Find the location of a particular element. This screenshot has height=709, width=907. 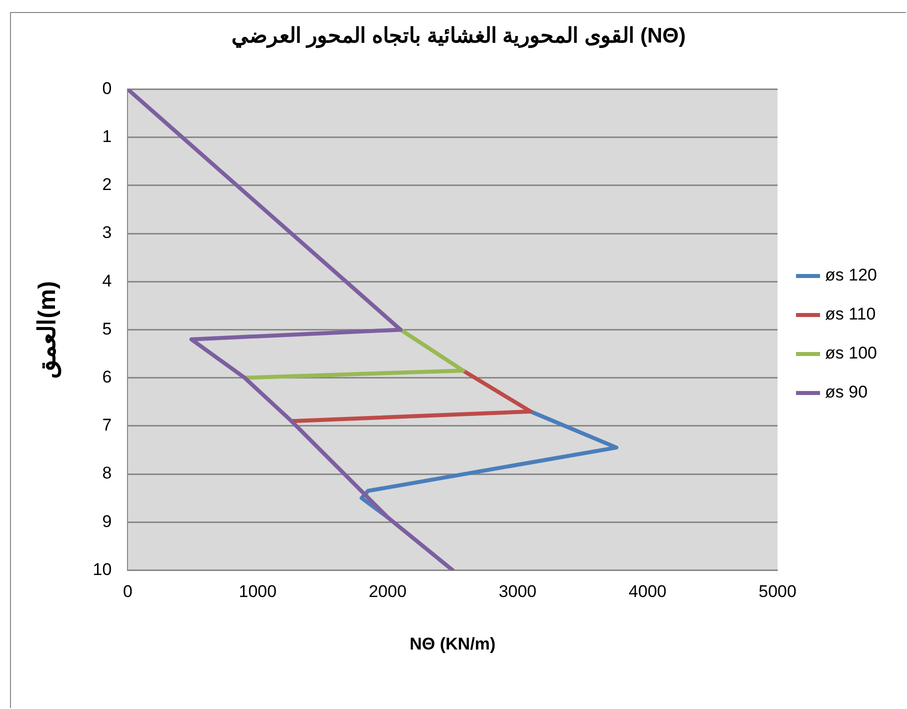

y-tick-label: 0 is located at coordinates (107, 88).